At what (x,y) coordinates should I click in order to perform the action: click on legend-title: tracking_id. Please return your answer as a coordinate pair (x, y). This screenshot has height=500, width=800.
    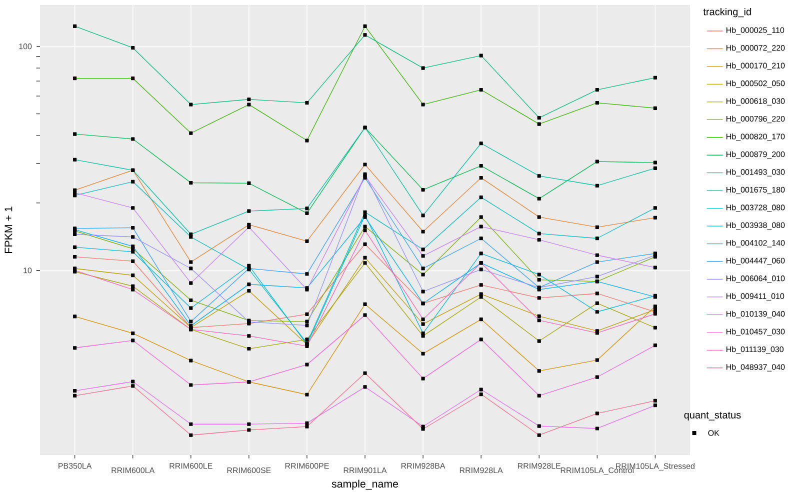
    Looking at the image, I should click on (727, 13).